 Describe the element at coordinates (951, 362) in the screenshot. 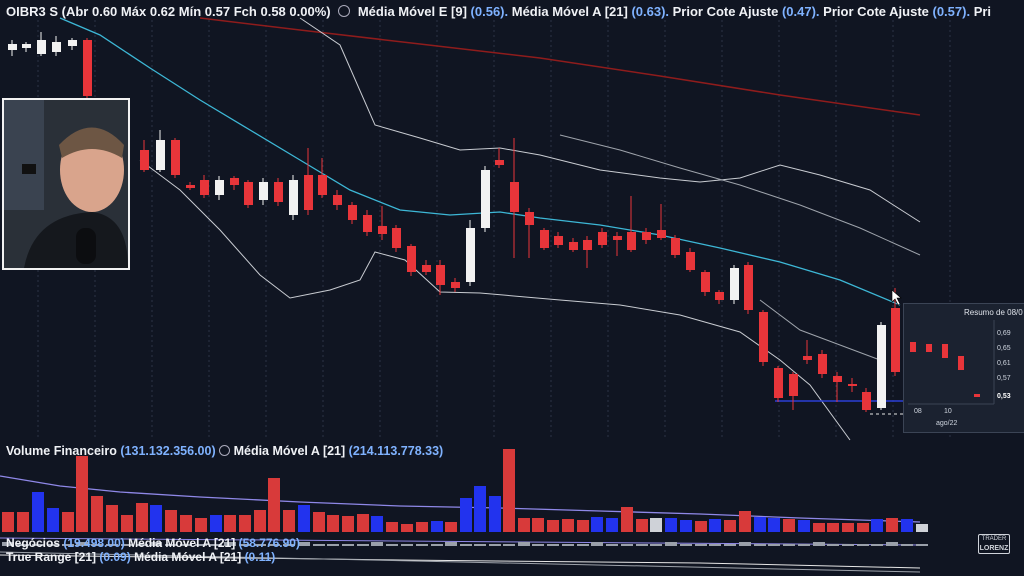

I see `popup-mini-chart` at that location.